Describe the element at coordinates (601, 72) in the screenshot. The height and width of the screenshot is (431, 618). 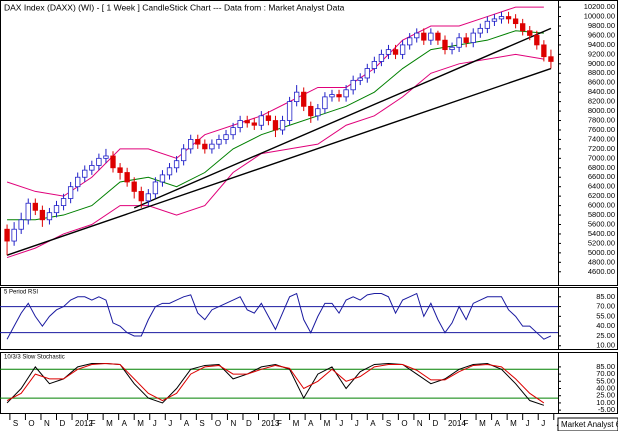
I see `y-tick-label: 8800.00` at that location.